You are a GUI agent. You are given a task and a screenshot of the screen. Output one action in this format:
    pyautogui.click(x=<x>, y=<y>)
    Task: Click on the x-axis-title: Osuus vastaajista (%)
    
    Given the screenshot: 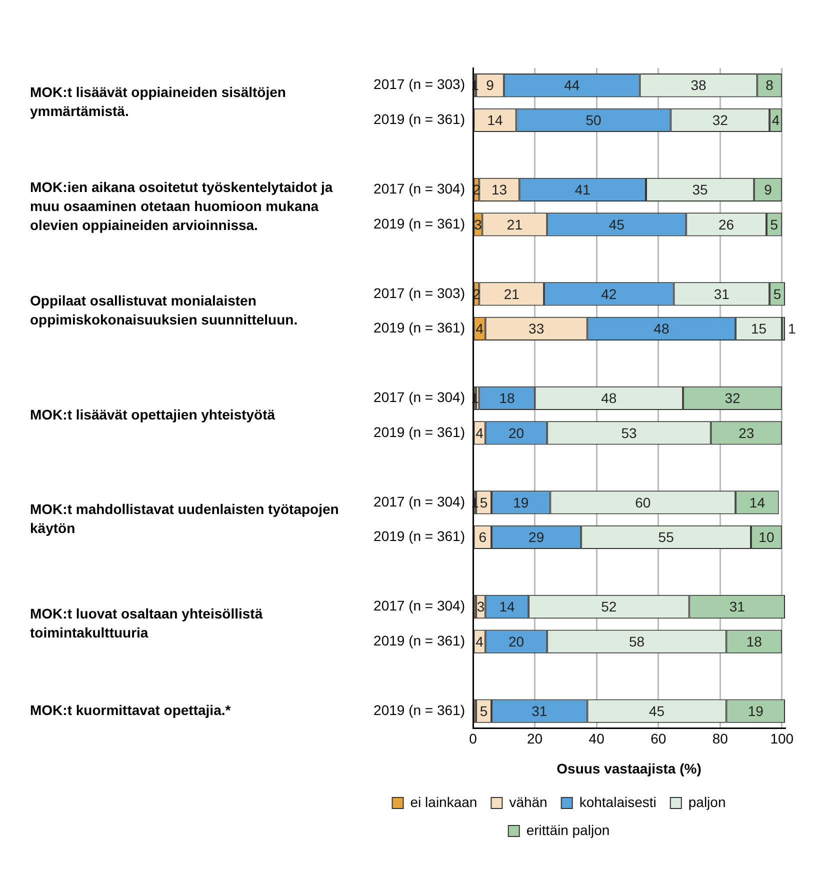 What is the action you would take?
    pyautogui.click(x=629, y=768)
    